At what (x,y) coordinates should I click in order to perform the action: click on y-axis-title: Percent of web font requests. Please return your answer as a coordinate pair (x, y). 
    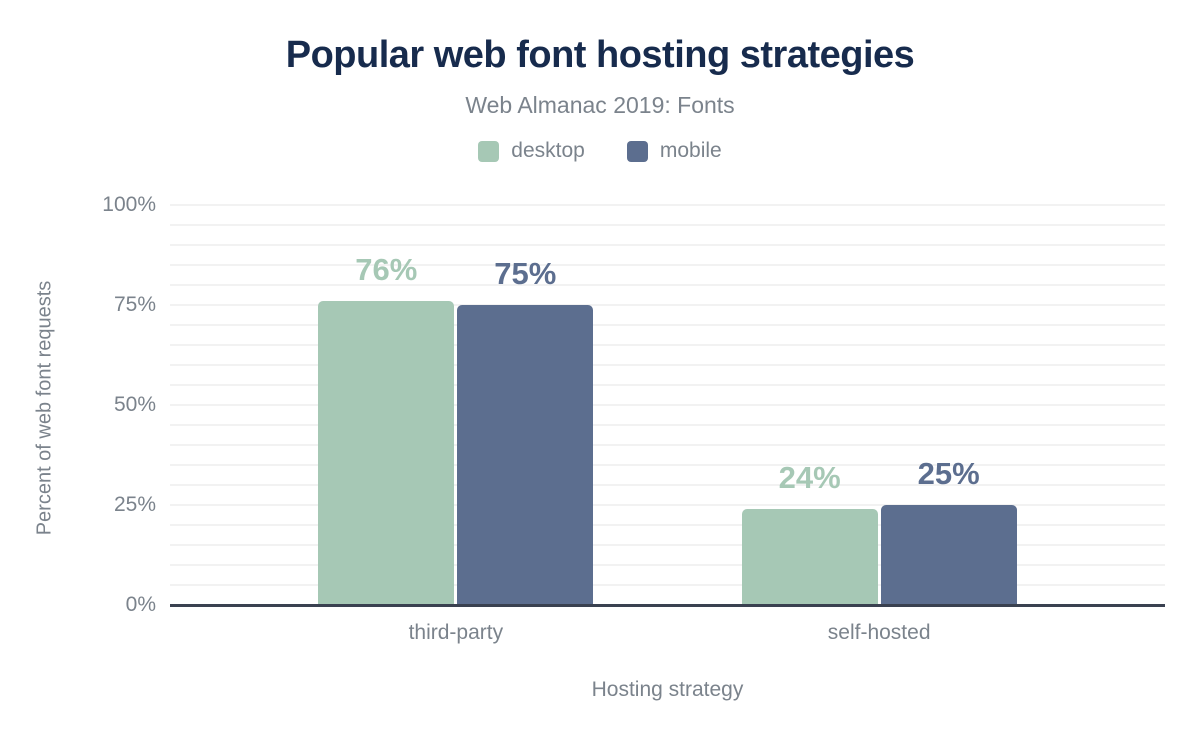
    Looking at the image, I should click on (44, 408).